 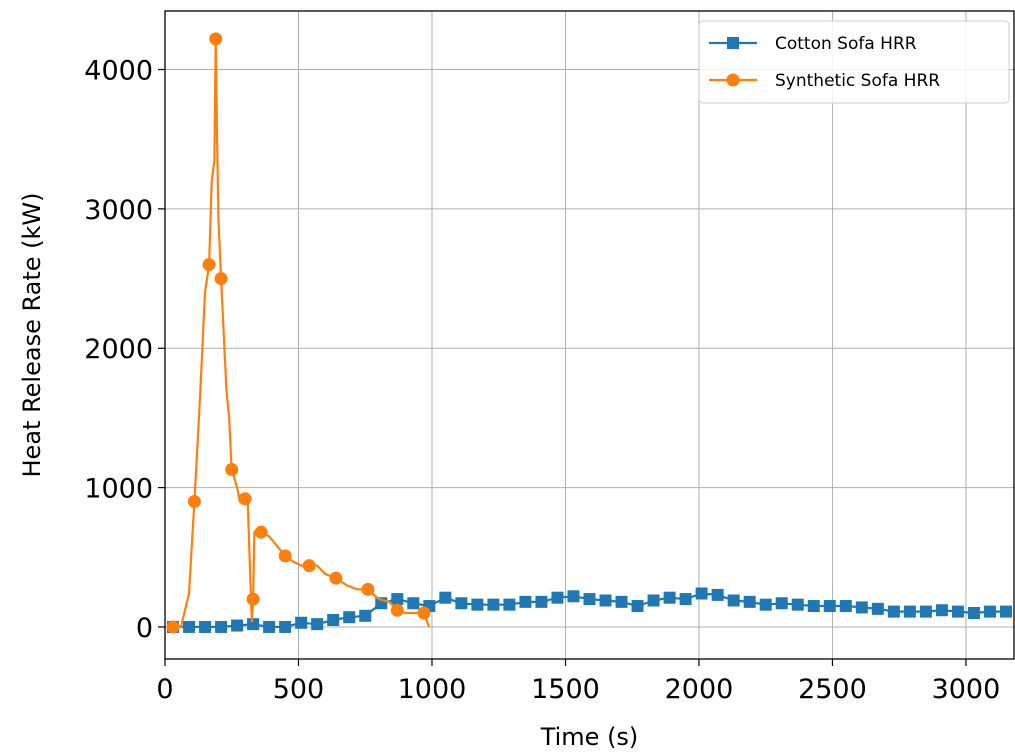 What do you see at coordinates (32, 335) in the screenshot?
I see `y-axis-label: Heat Release Rate (kW)` at bounding box center [32, 335].